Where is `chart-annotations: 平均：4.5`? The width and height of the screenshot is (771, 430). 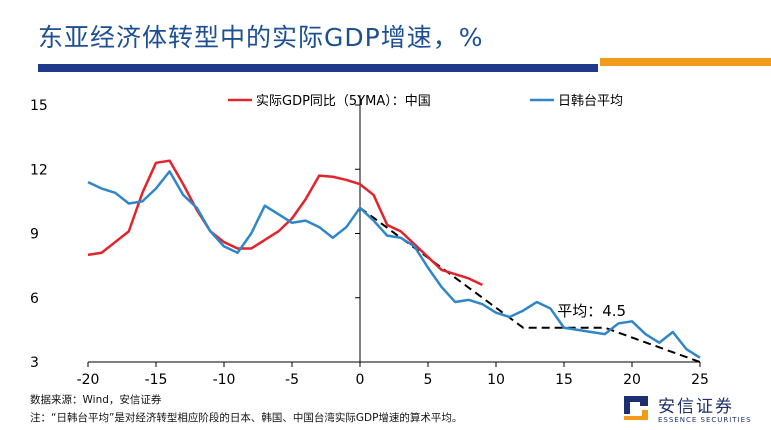 chart-annotations: 平均：4.5 is located at coordinates (591, 311).